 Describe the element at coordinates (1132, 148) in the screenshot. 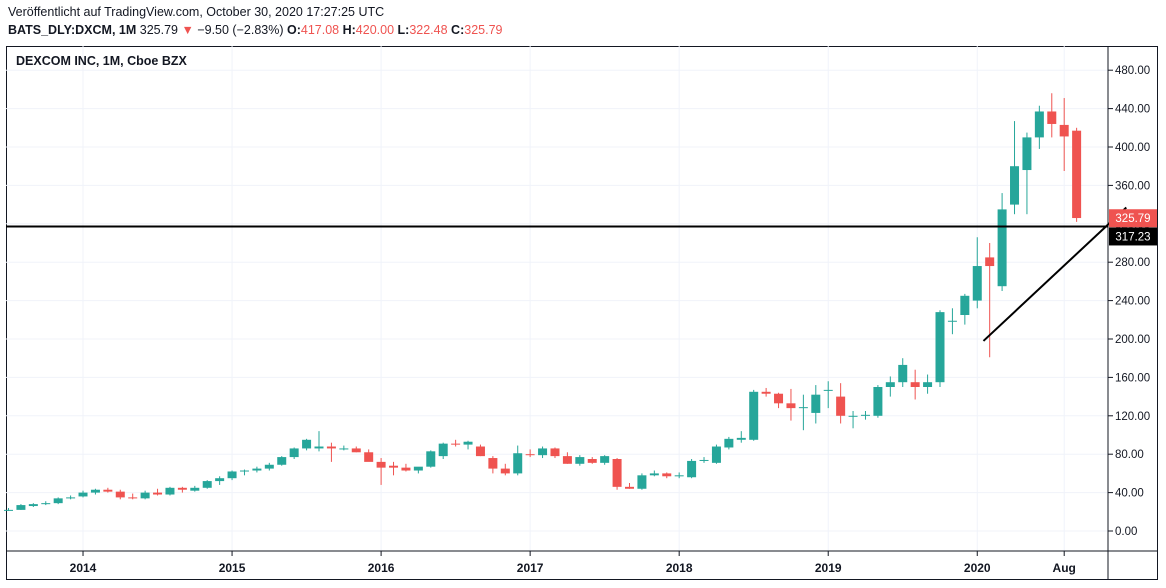

I see `y-tick-label: 400.00` at that location.